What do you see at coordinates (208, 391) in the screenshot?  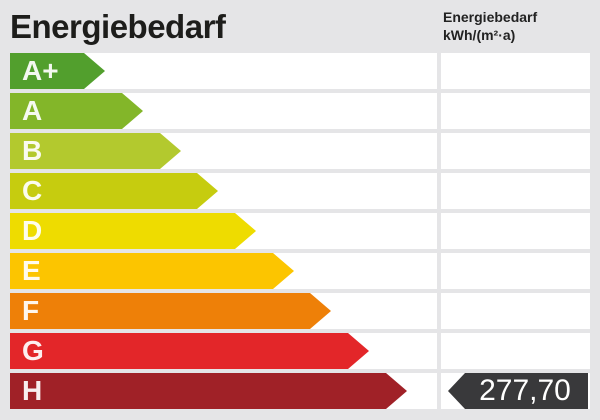 I see `band-arrow-h: H` at bounding box center [208, 391].